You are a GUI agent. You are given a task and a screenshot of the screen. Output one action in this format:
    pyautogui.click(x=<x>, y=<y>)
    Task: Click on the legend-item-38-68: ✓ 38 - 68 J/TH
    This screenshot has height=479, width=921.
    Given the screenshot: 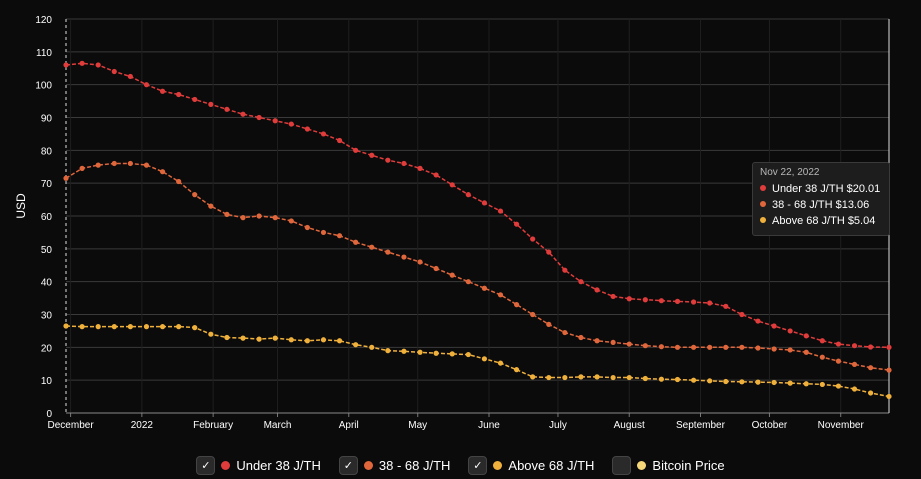 What is the action you would take?
    pyautogui.click(x=394, y=465)
    